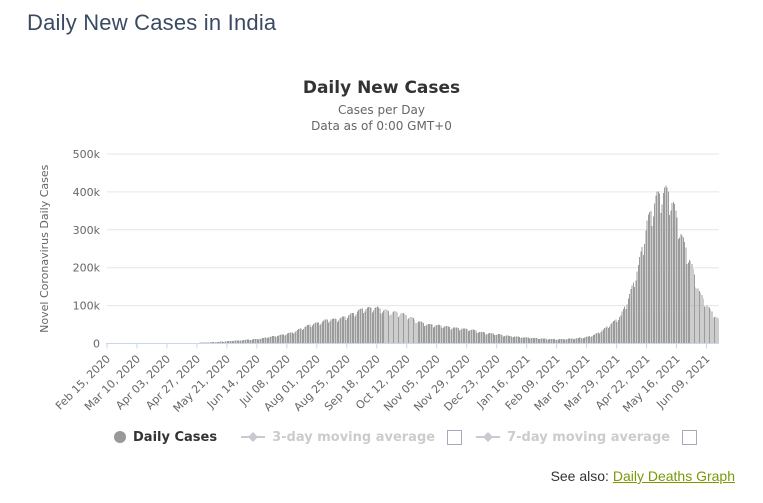 This screenshot has height=503, width=763. Describe the element at coordinates (673, 476) in the screenshot. I see `daily-deaths-graph-link: Daily Deaths Graph` at that location.